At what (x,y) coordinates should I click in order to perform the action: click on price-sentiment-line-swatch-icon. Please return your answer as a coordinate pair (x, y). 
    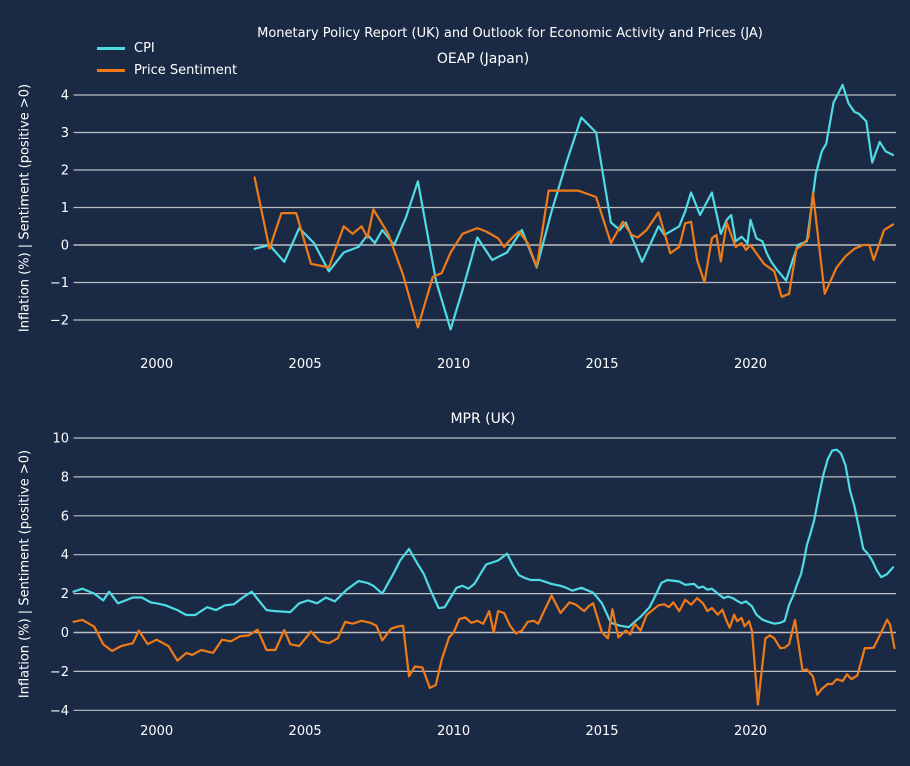
    Looking at the image, I should click on (111, 70).